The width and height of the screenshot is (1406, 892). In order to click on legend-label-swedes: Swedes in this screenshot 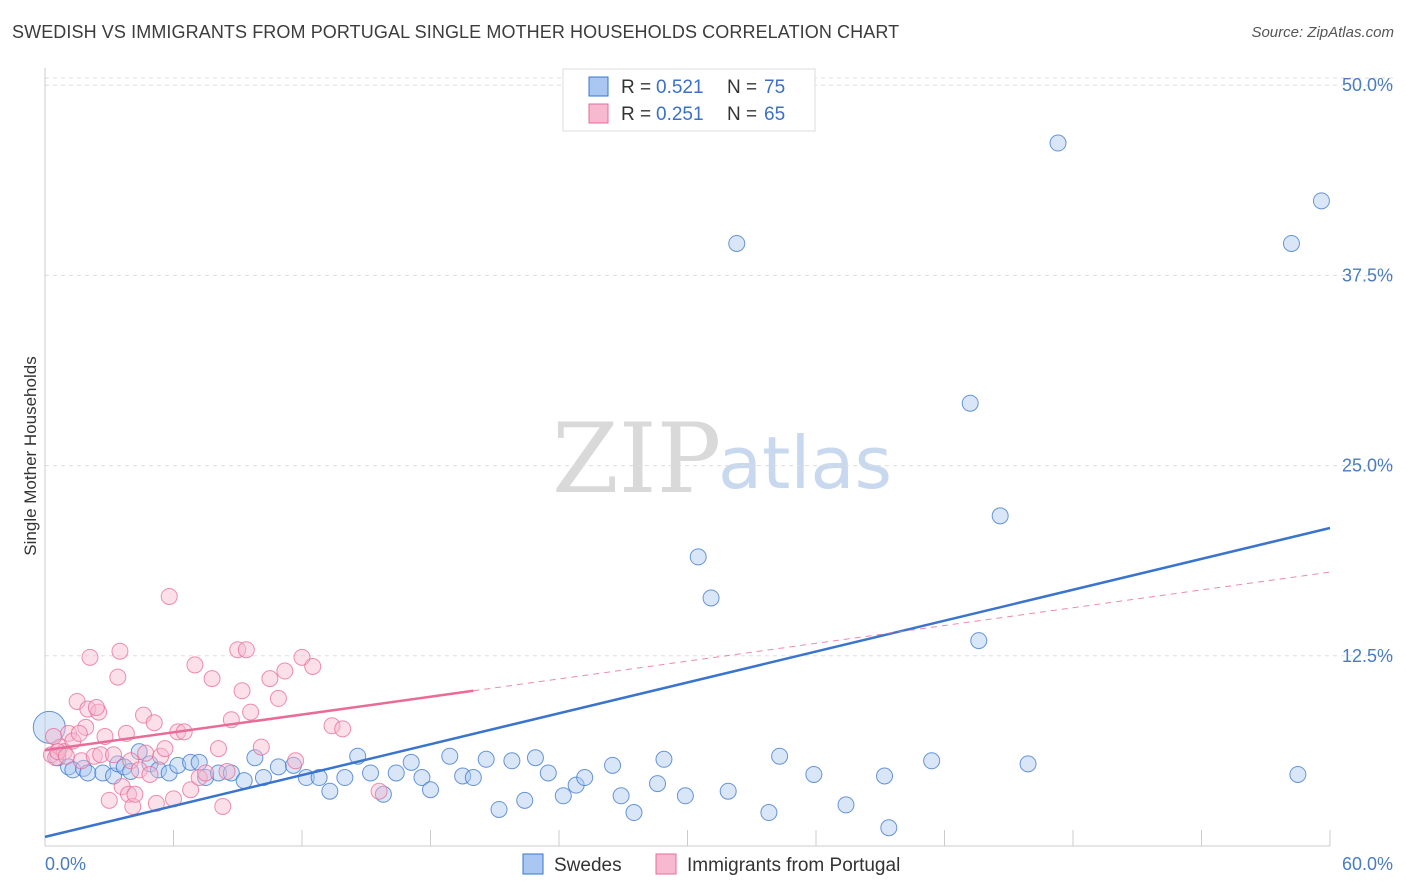, I will do `click(588, 865)`.